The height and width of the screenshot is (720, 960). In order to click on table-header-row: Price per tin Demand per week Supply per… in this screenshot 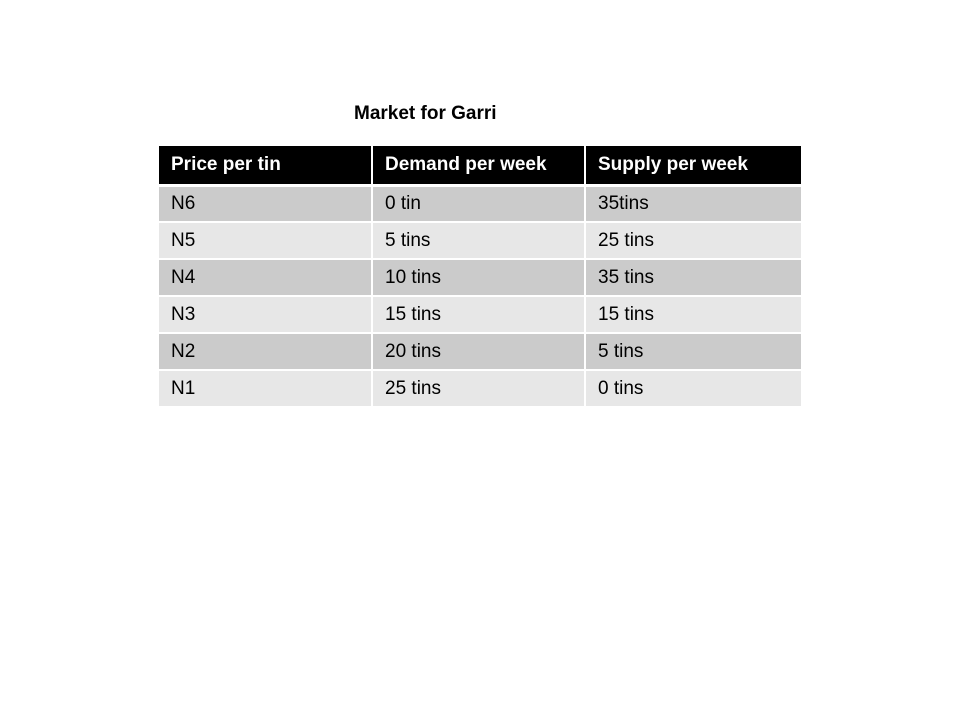, I will do `click(480, 166)`.